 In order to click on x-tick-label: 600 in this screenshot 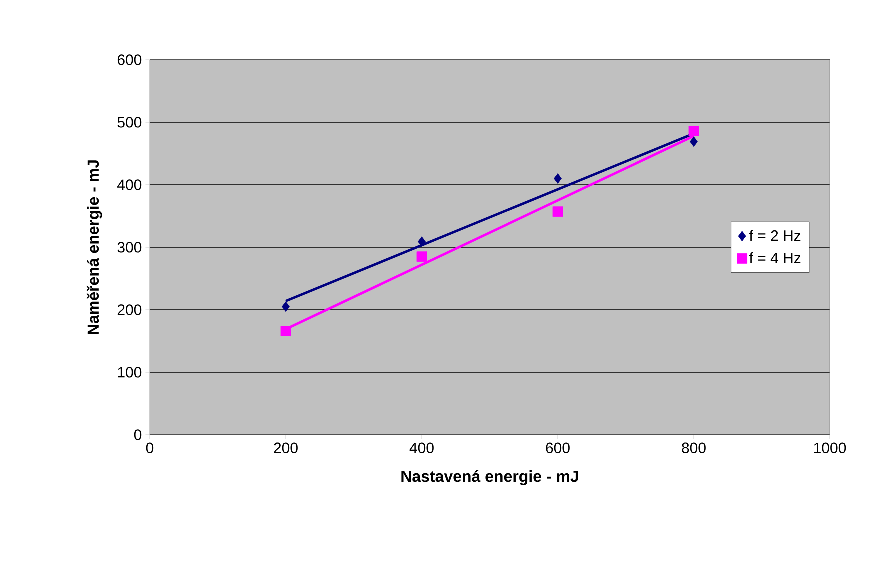, I will do `click(558, 448)`.